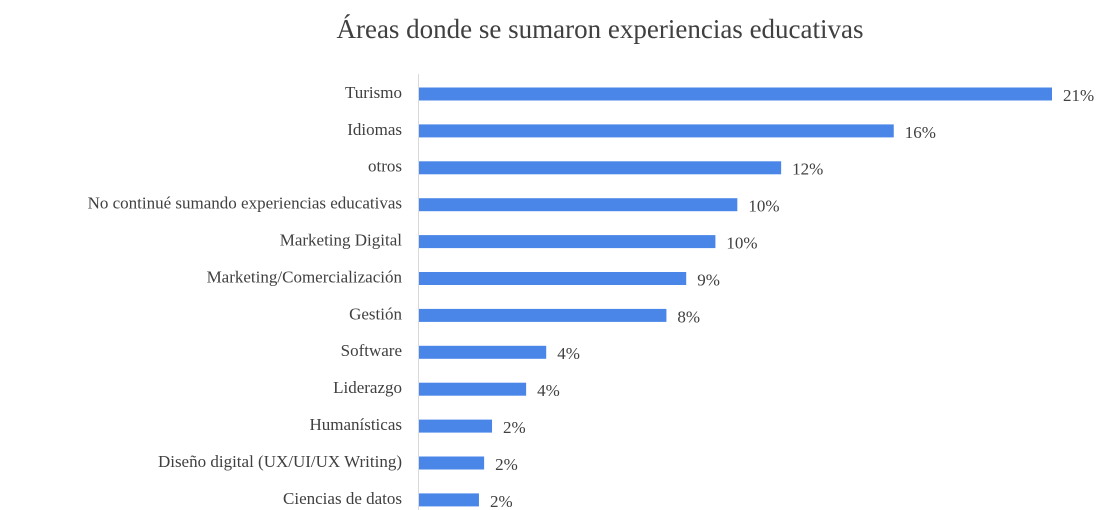 The image size is (1104, 510). Describe the element at coordinates (280, 461) in the screenshot. I see `category-label: Diseño digital (UX/UI/UX Writing)` at that location.